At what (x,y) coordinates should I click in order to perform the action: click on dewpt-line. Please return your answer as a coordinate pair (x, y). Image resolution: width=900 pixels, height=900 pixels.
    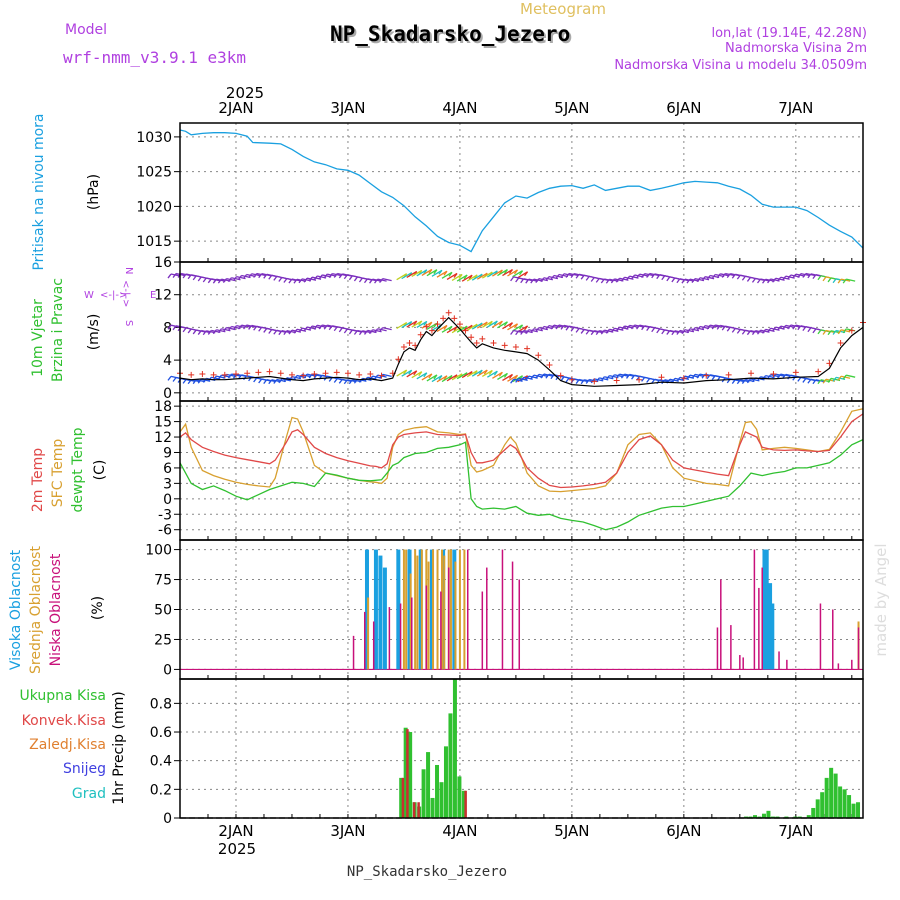
    Looking at the image, I should click on (521, 485).